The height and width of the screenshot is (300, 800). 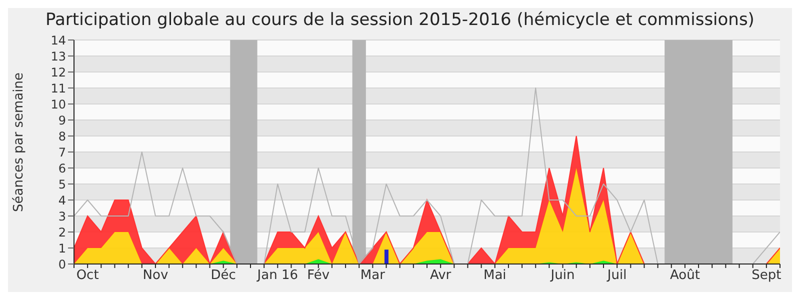 What do you see at coordinates (62, 136) in the screenshot?
I see `y-tick-label: 8` at bounding box center [62, 136].